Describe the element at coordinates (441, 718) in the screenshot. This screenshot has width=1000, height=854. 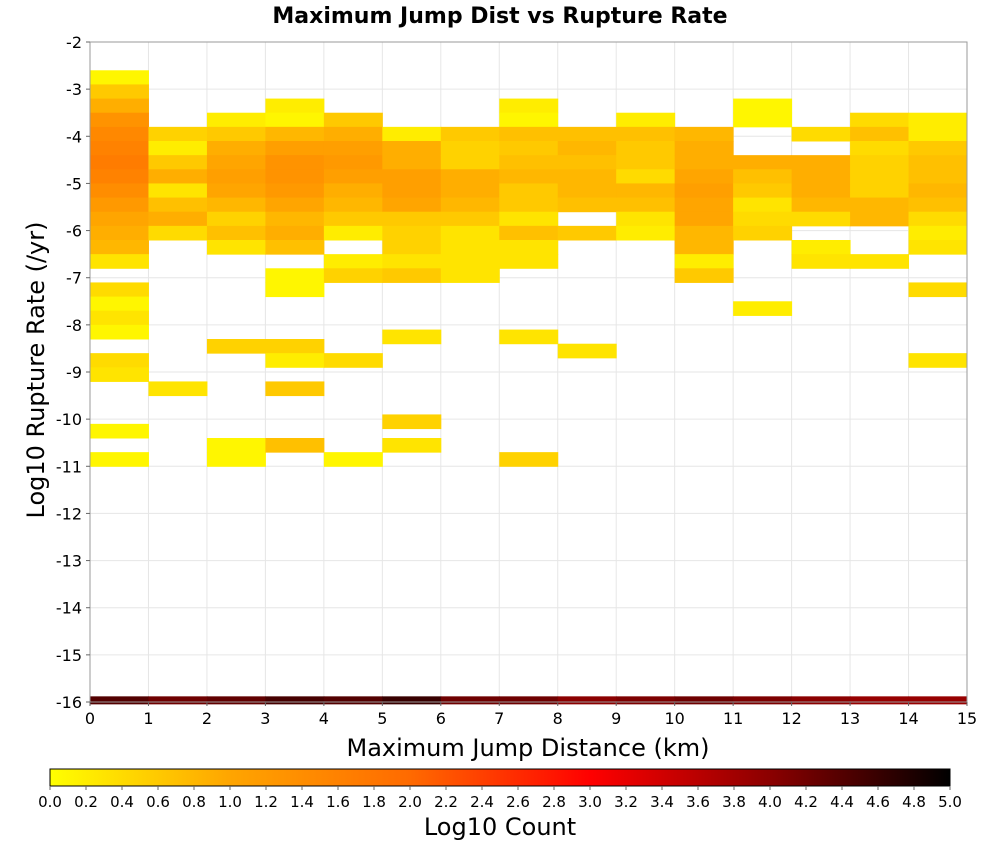
I see `x-tick-label: 6` at that location.